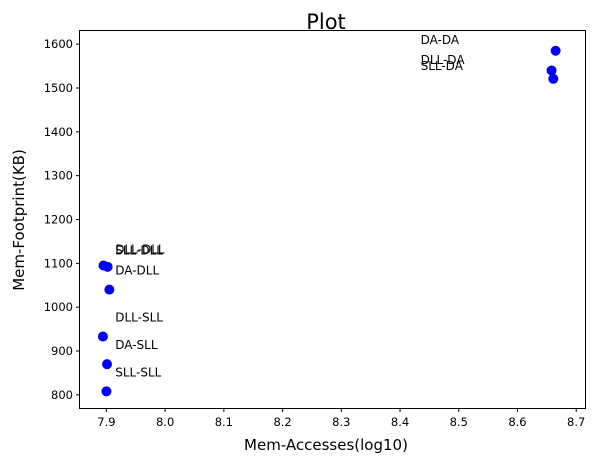  I want to click on x-tick-label: 8.7, so click(576, 422).